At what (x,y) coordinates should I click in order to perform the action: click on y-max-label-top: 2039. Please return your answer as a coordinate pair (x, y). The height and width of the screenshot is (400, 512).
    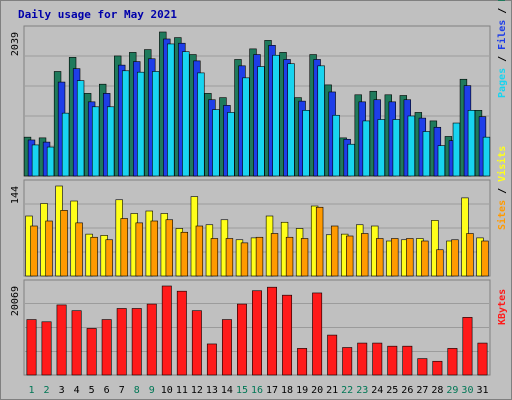
    Looking at the image, I should click on (15, 44).